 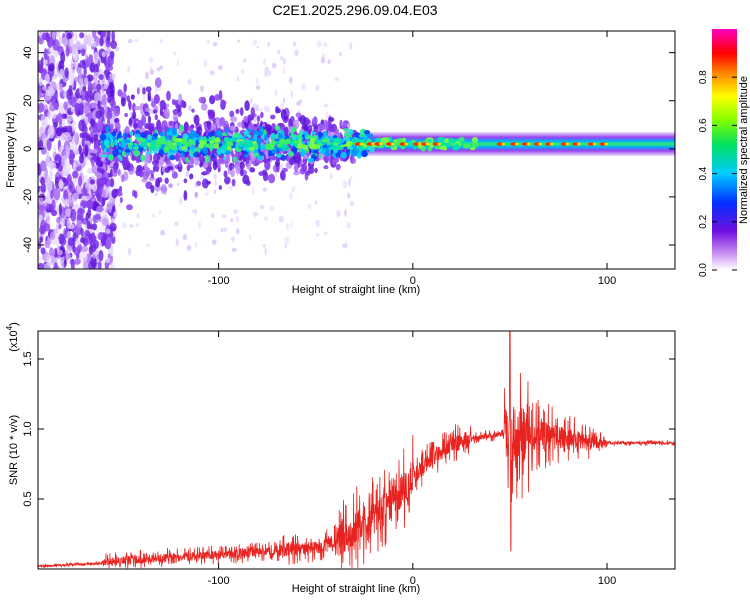 What do you see at coordinates (28, 428) in the screenshot?
I see `snr-y-tick-label: 1.0` at bounding box center [28, 428].